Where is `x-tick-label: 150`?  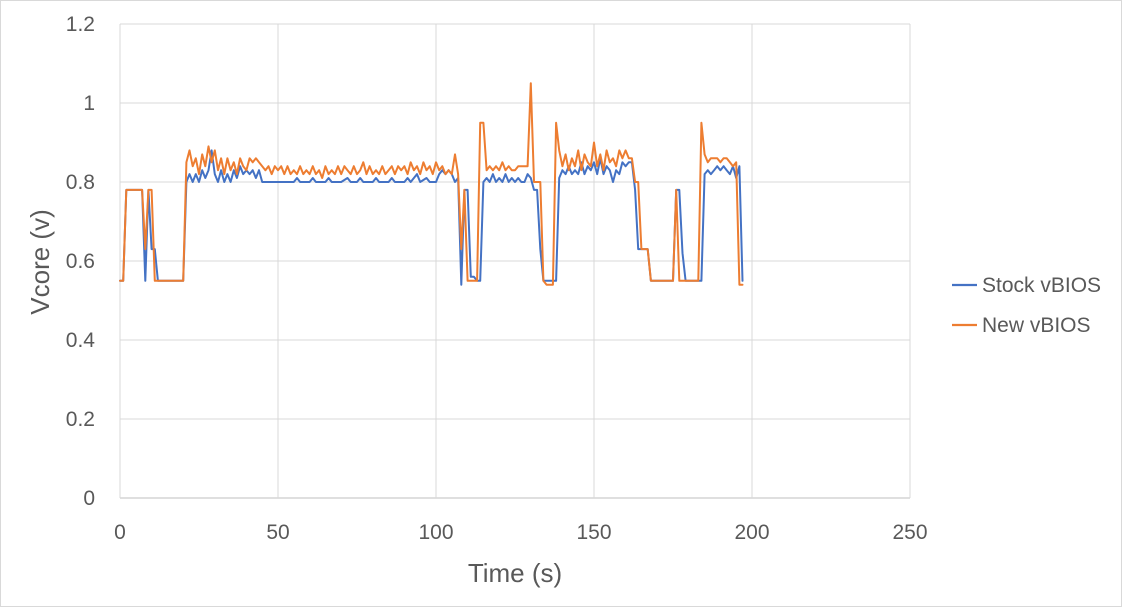 x-tick-label: 150 is located at coordinates (593, 532).